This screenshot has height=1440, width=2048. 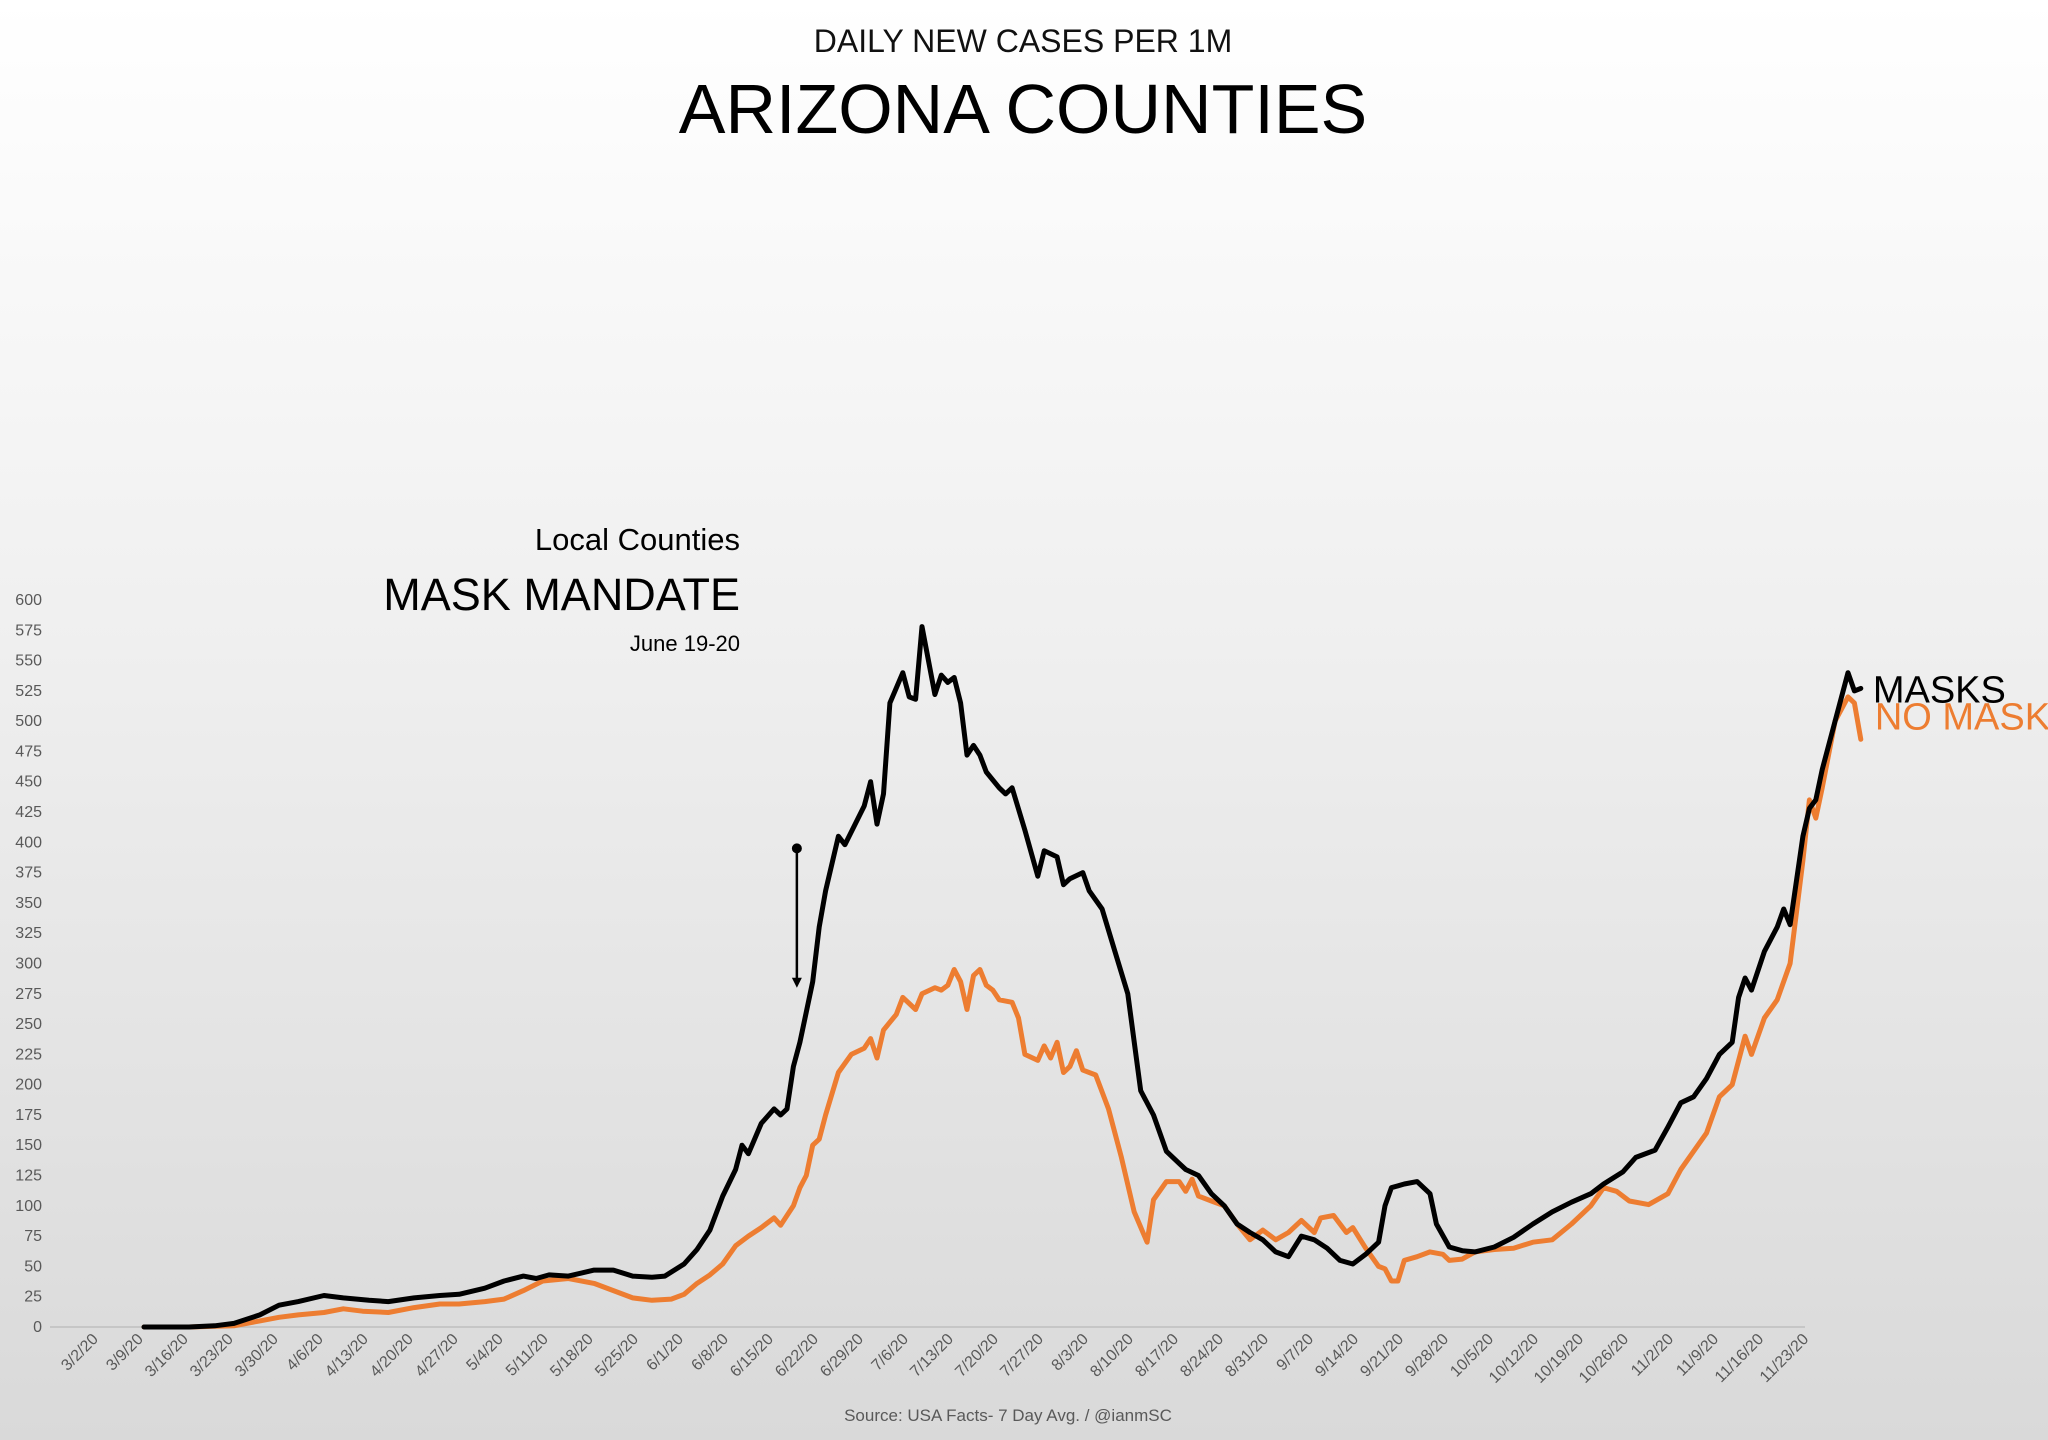 I want to click on x-tick-label: 3/2/20, so click(x=80, y=1353).